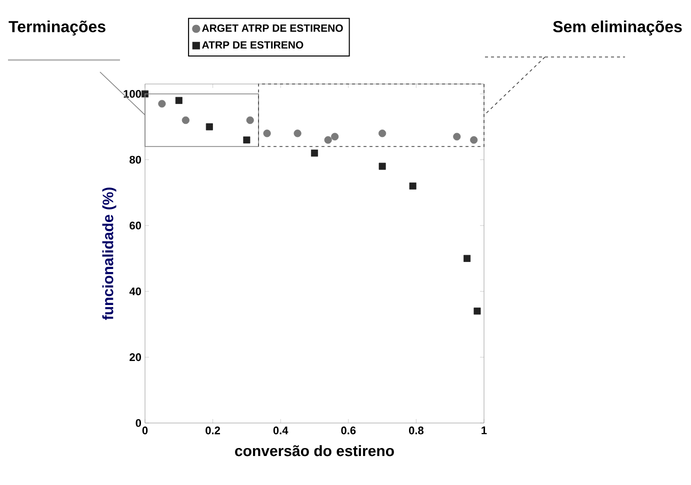  What do you see at coordinates (135, 291) in the screenshot?
I see `y-tick-label: 40` at bounding box center [135, 291].